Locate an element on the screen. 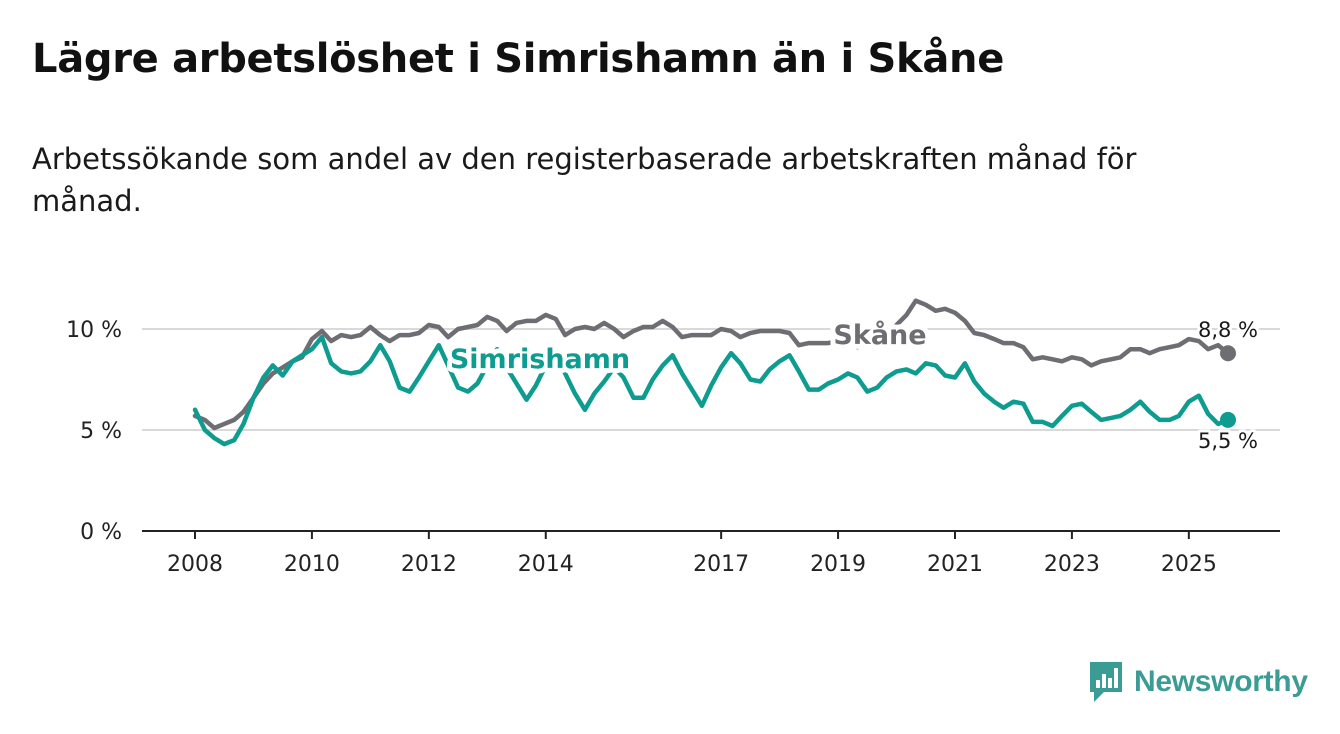  end-label-halo: 5,5 % is located at coordinates (1228, 441).